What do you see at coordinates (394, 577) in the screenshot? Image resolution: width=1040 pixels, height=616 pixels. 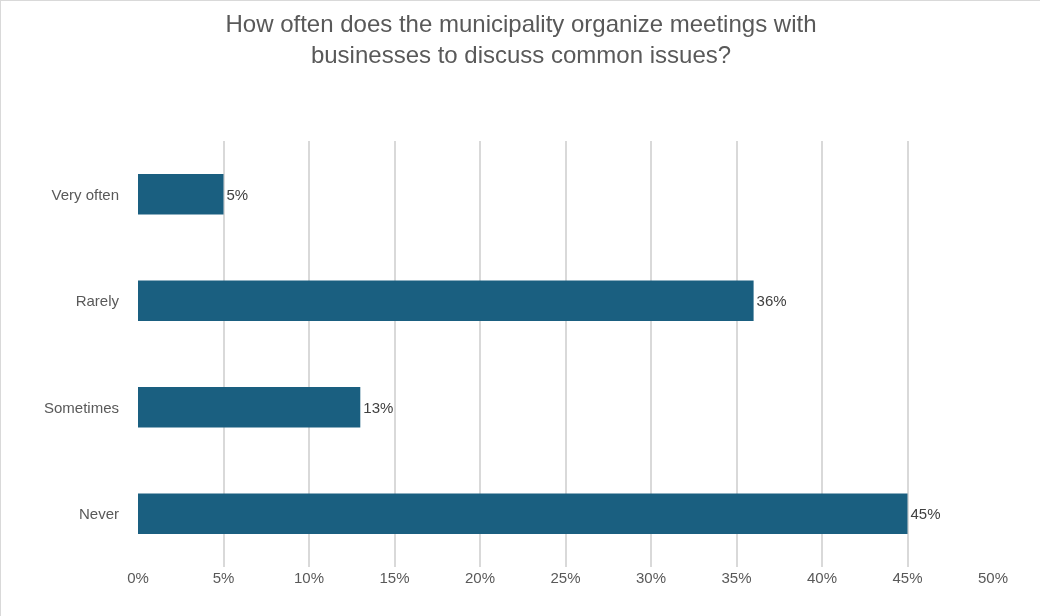 I see `x-tick-label: 15%` at bounding box center [394, 577].